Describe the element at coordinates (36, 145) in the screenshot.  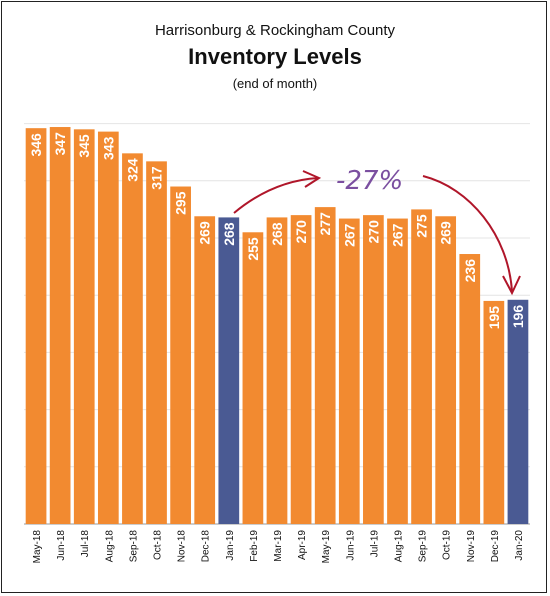
I see `bar-value-label: 346` at that location.